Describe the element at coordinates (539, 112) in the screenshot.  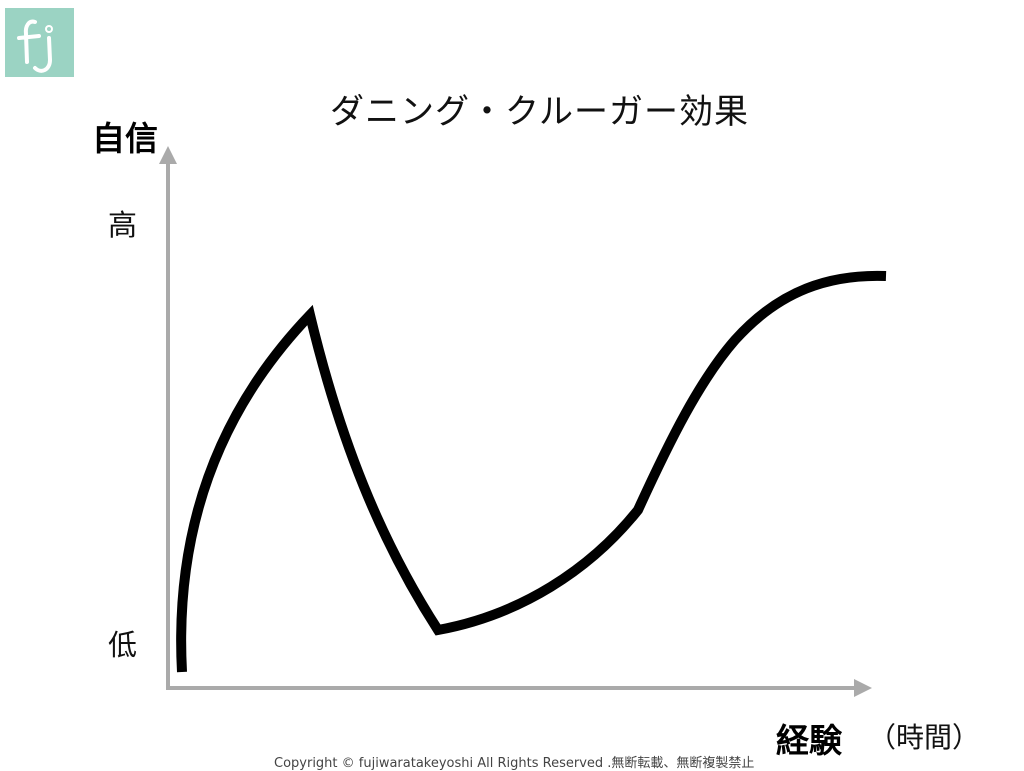
I see `diagram-title: ダニング・クルーガー効果` at that location.